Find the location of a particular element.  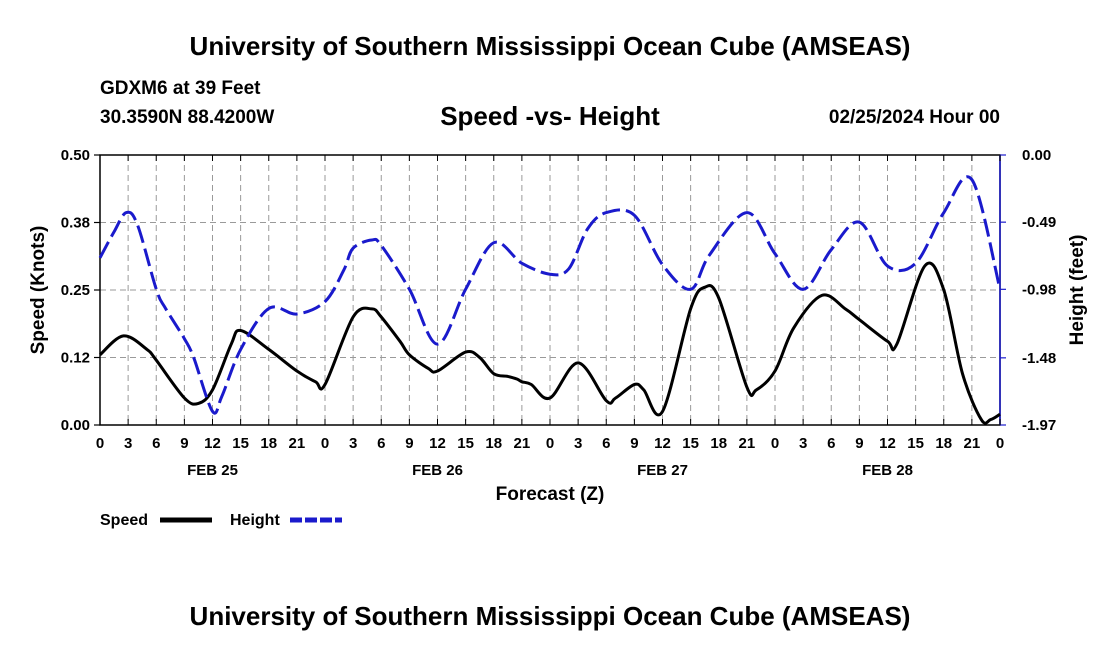

right-tick-label: -1.97 is located at coordinates (1039, 425).